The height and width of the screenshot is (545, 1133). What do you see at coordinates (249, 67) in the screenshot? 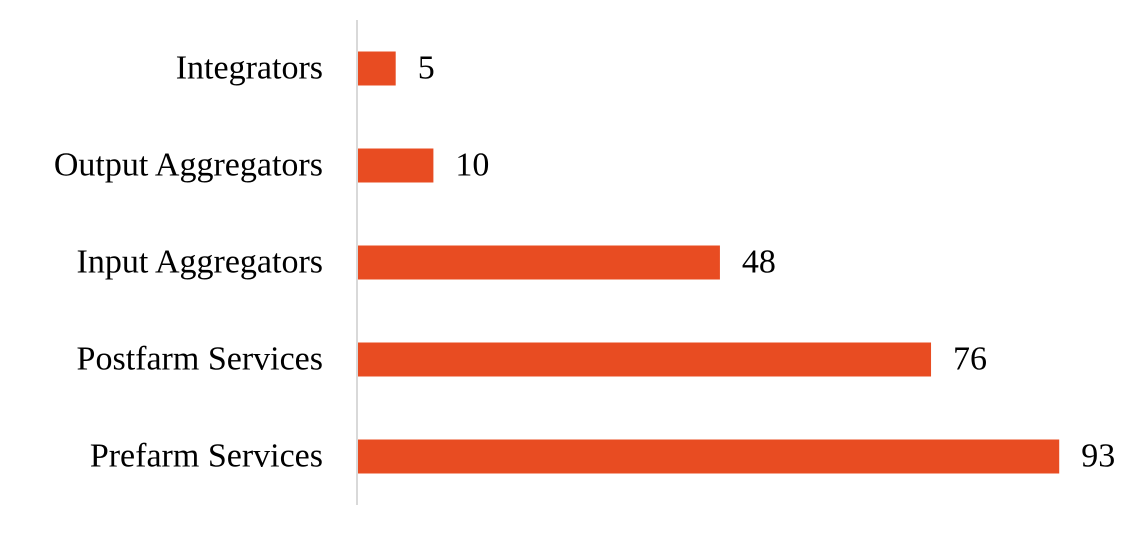
I see `y-tick-label: Integrators` at bounding box center [249, 67].